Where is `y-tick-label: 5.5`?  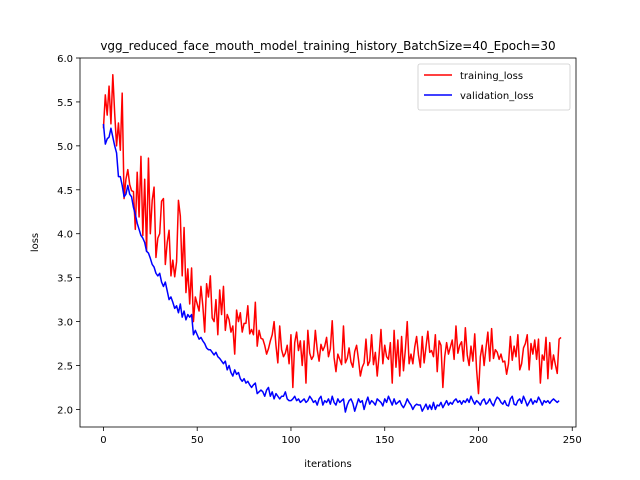 y-tick-label: 5.5 is located at coordinates (65, 103).